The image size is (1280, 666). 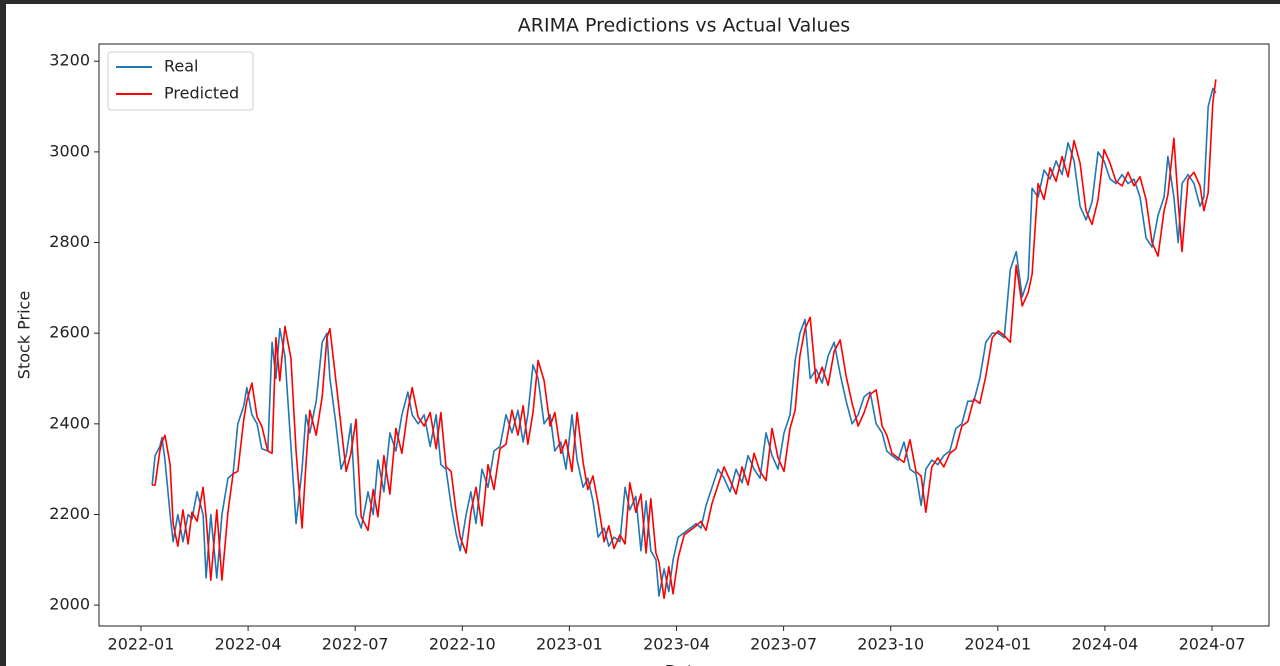 What do you see at coordinates (69, 332) in the screenshot?
I see `y-tick-label: 2600` at bounding box center [69, 332].